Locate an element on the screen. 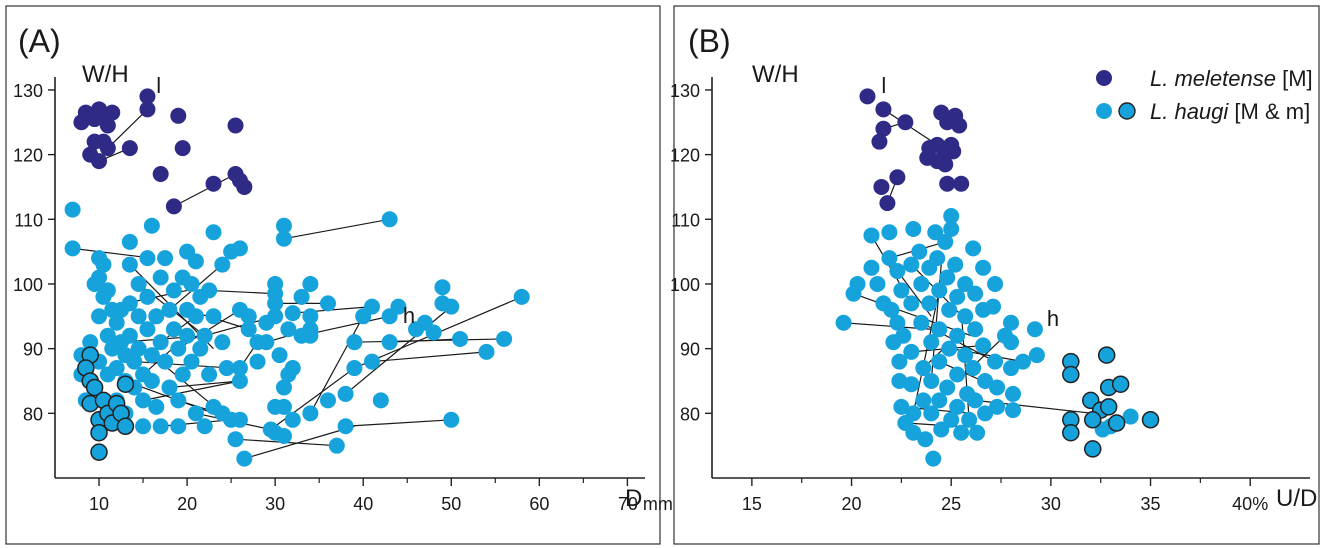 The height and width of the screenshot is (548, 1325). panel-a-x-ticks: 10 20 30 40 50 60 70 mm is located at coordinates (381, 496).